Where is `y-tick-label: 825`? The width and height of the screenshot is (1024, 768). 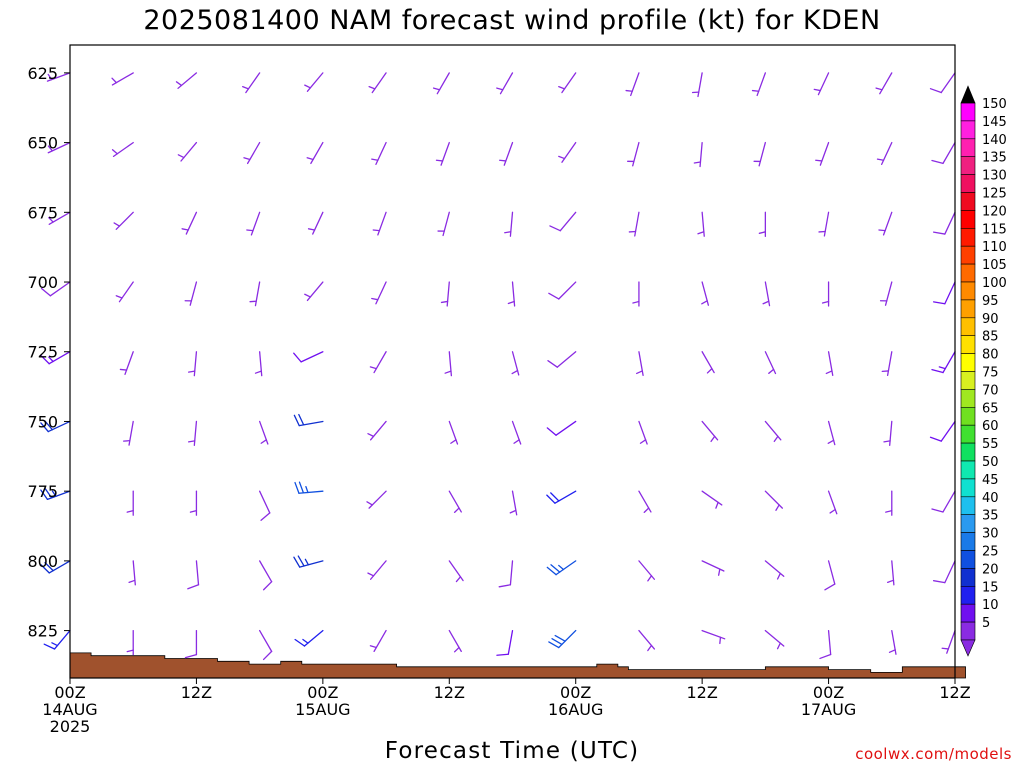
y-tick-label: 825 is located at coordinates (42, 631).